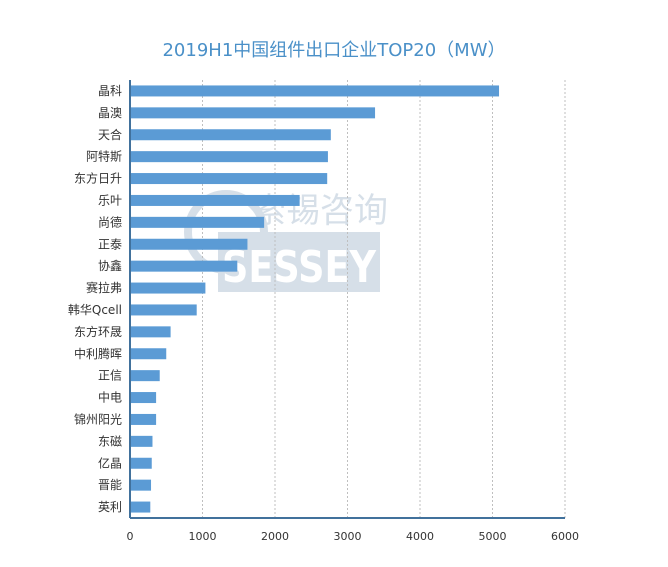 This screenshot has width=668, height=567. What do you see at coordinates (565, 536) in the screenshot?
I see `x-tick-label-6000: 6000` at bounding box center [565, 536].